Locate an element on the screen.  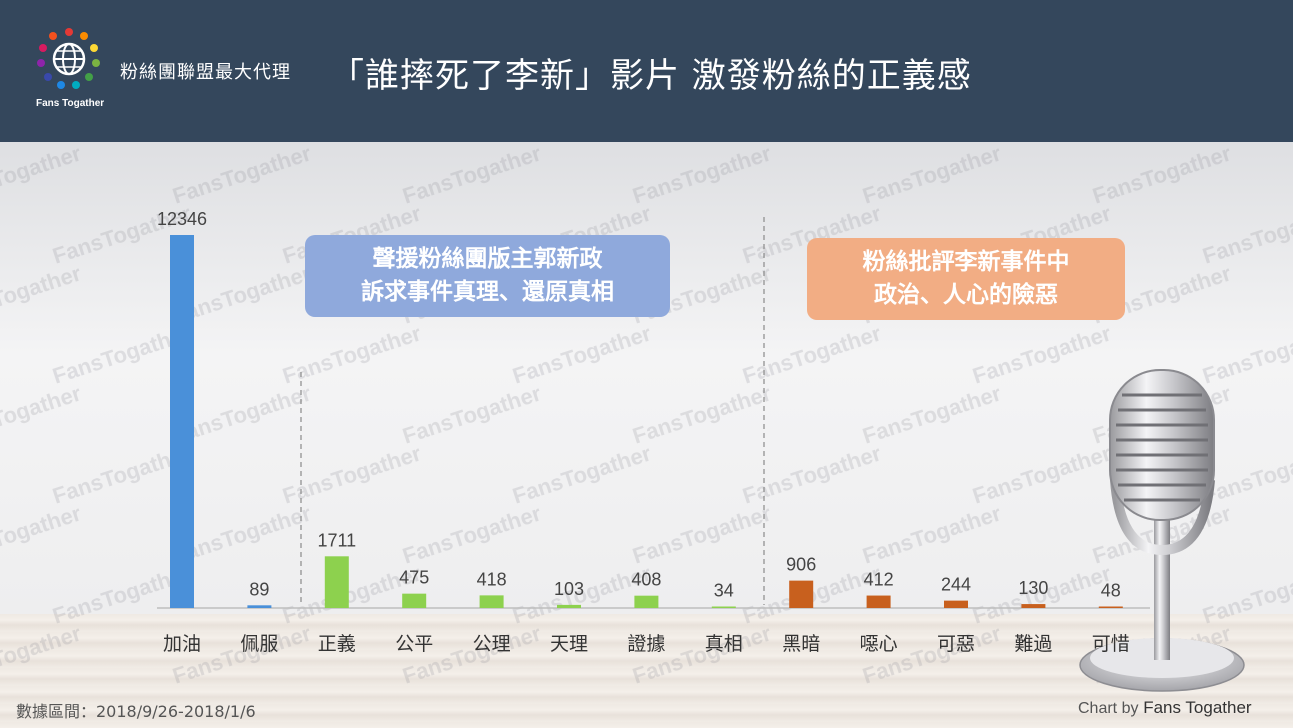
callout-criticism-line1: 粉絲批評李新事件中 is located at coordinates (966, 262).